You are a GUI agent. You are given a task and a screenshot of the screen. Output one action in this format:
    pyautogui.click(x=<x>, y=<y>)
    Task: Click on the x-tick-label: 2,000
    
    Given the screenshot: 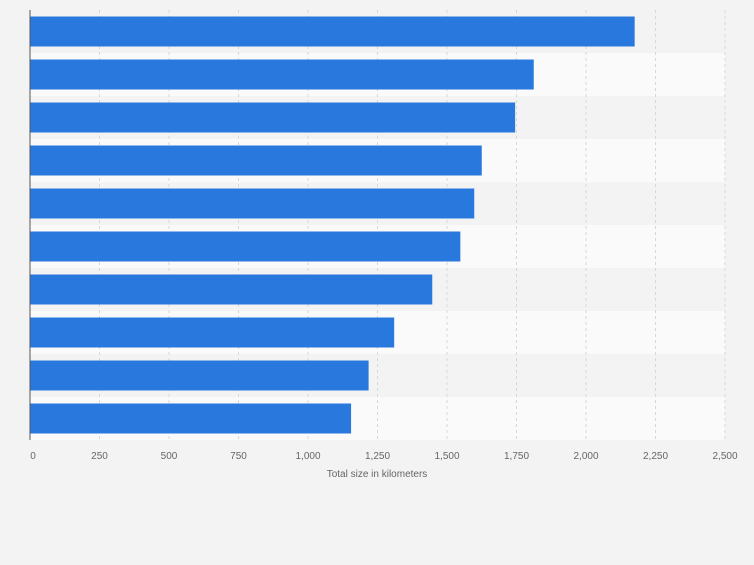 What is the action you would take?
    pyautogui.click(x=585, y=456)
    